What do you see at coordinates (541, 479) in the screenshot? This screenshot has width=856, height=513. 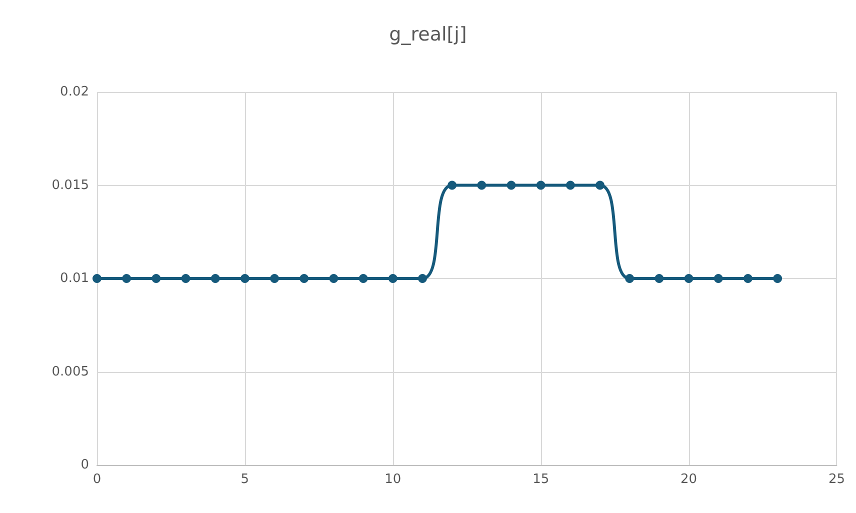 I see `x-tick-label: 15` at bounding box center [541, 479].